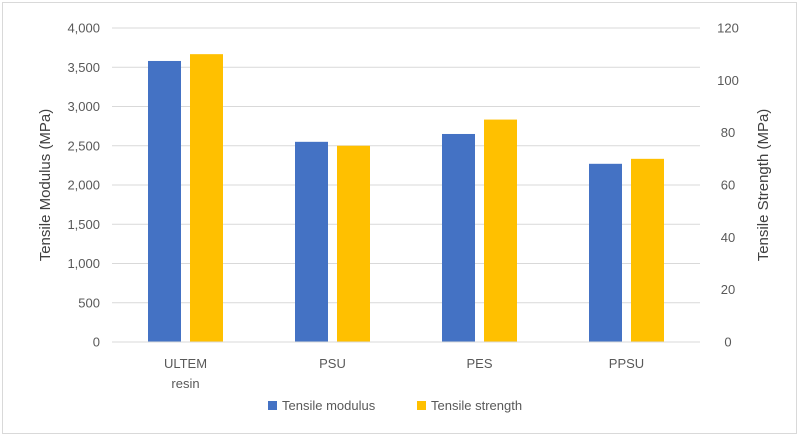  What do you see at coordinates (45, 185) in the screenshot?
I see `y-axis-title: Tensile Modulus (MPa)` at bounding box center [45, 185].